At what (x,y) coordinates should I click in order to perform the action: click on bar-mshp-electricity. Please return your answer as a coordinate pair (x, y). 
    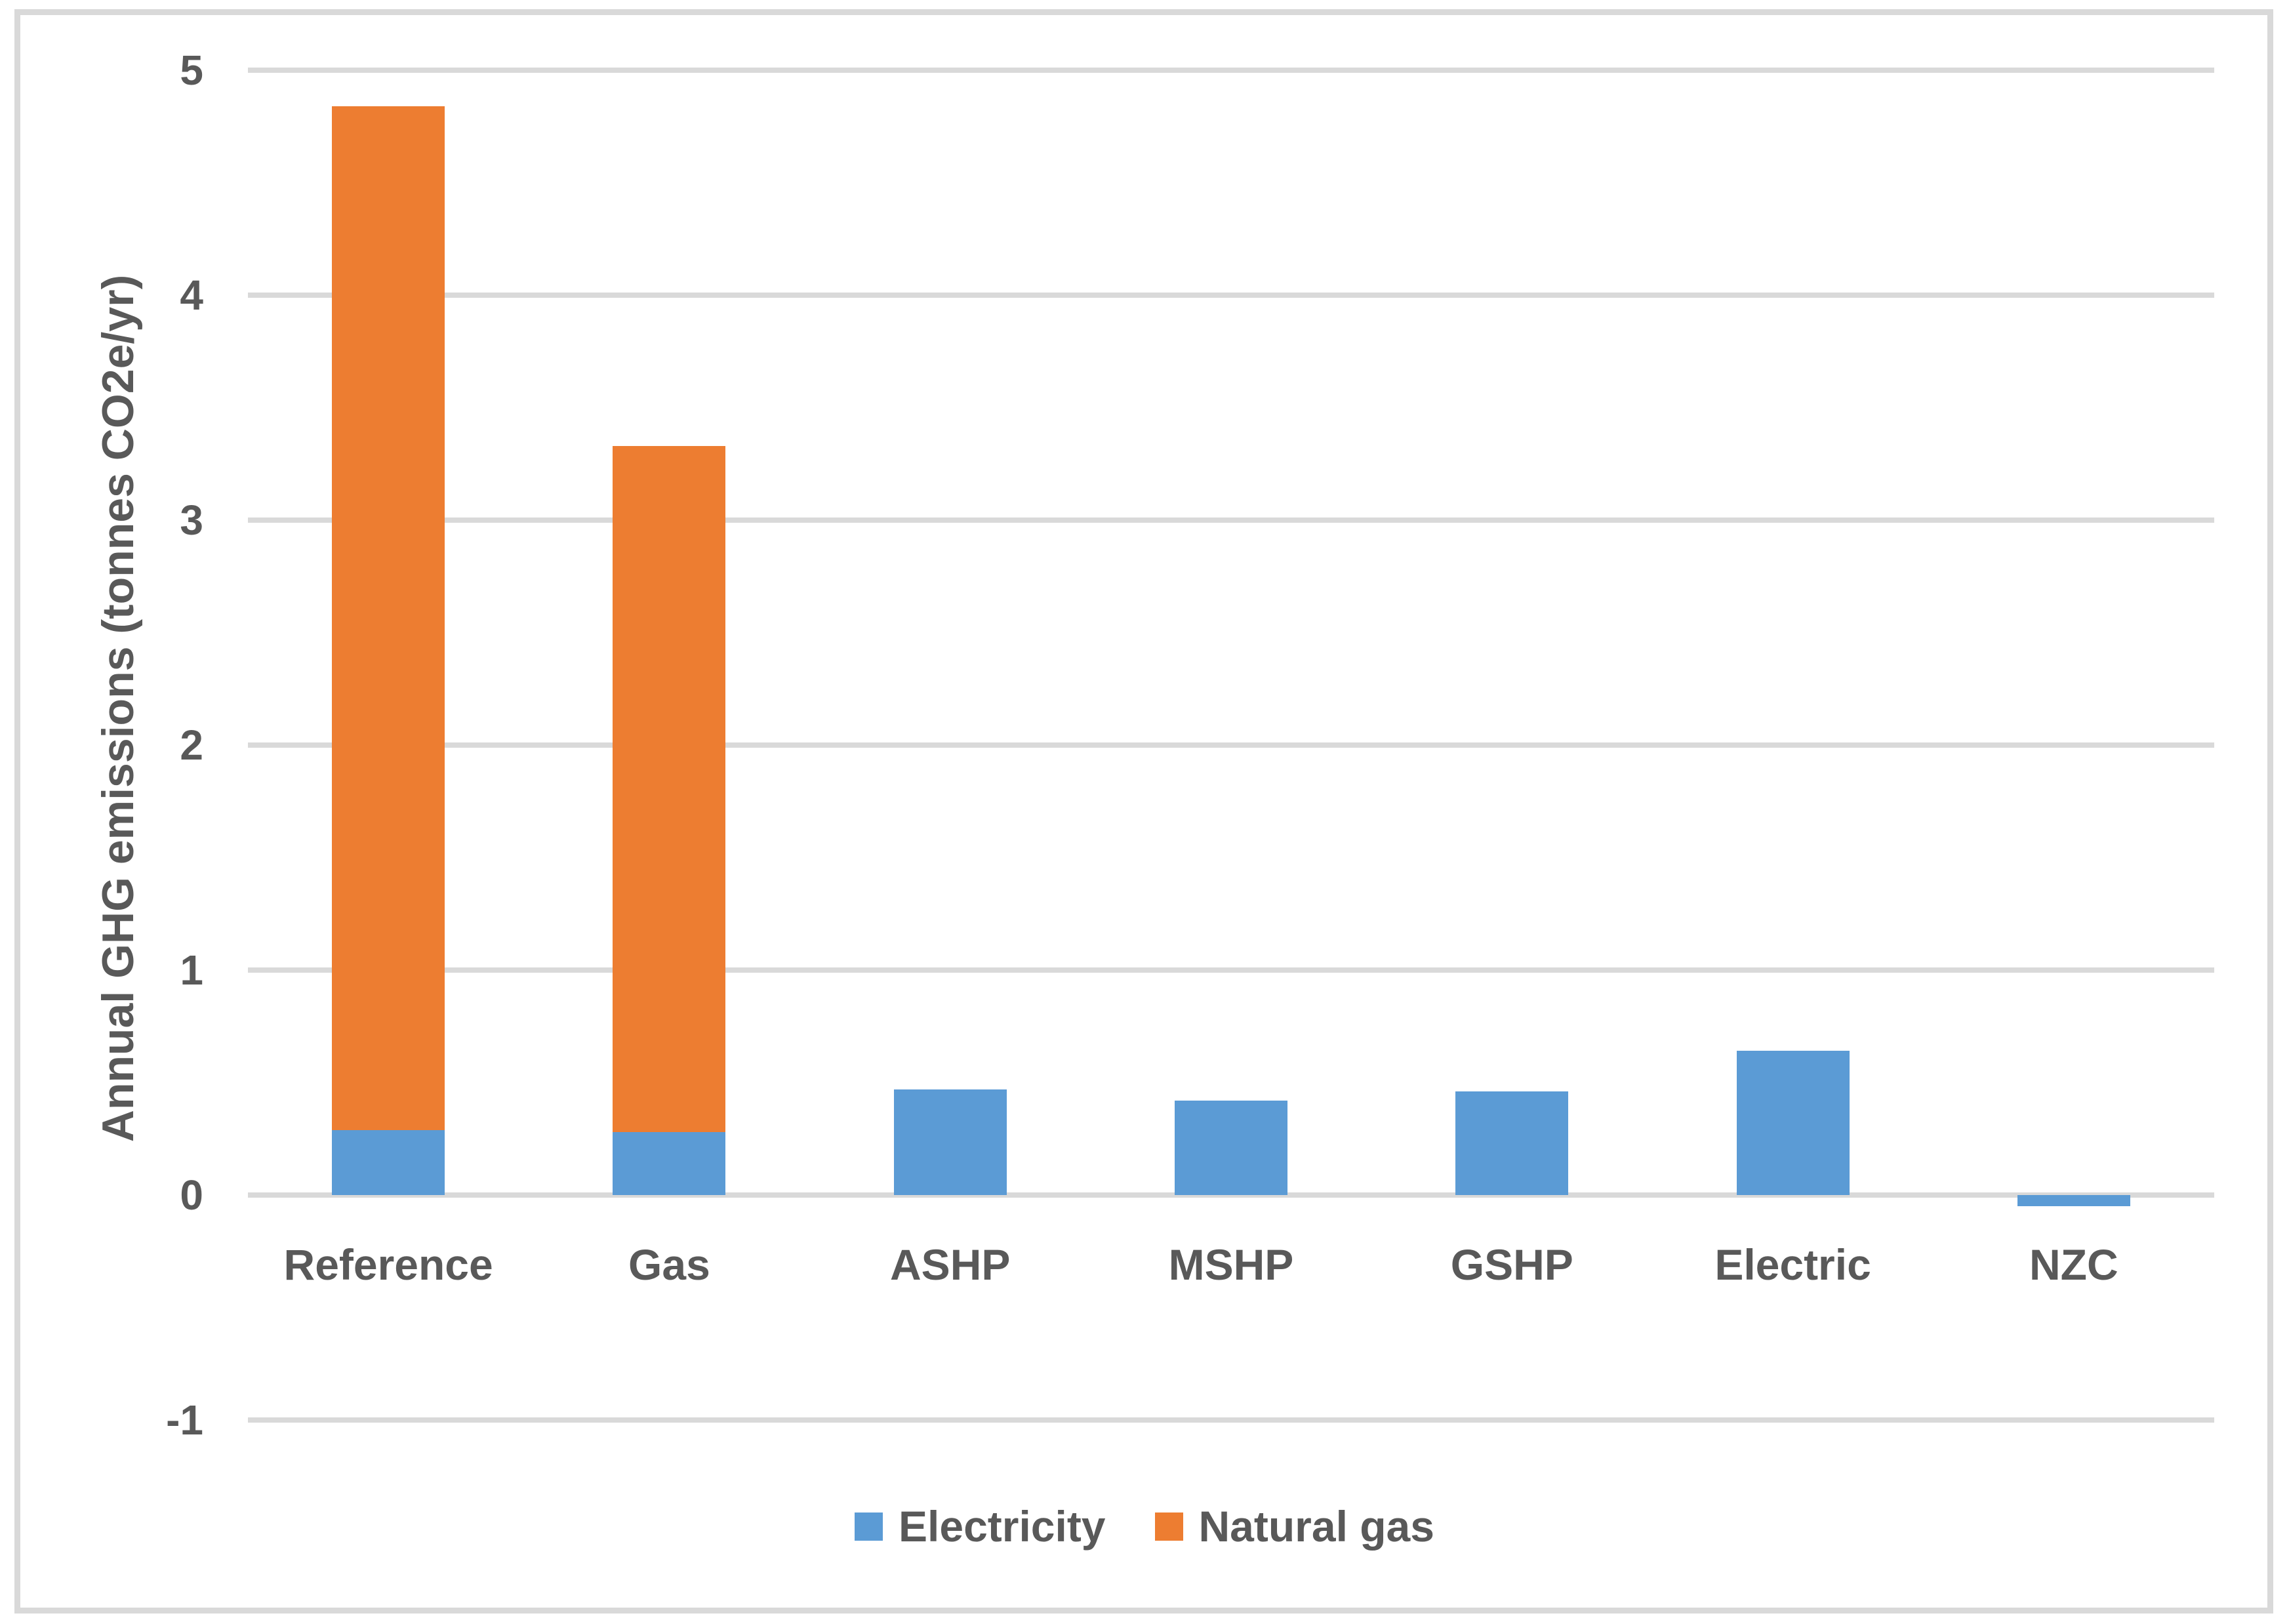
    Looking at the image, I should click on (1231, 1148).